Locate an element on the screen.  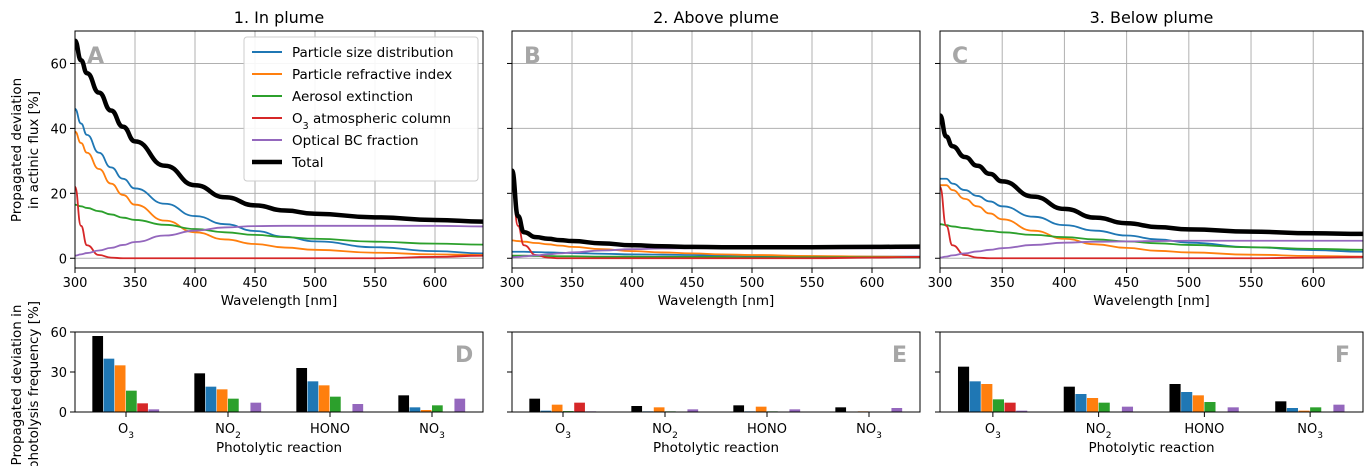
legend-label-ext: Aerosol extinction is located at coordinates (352, 97).